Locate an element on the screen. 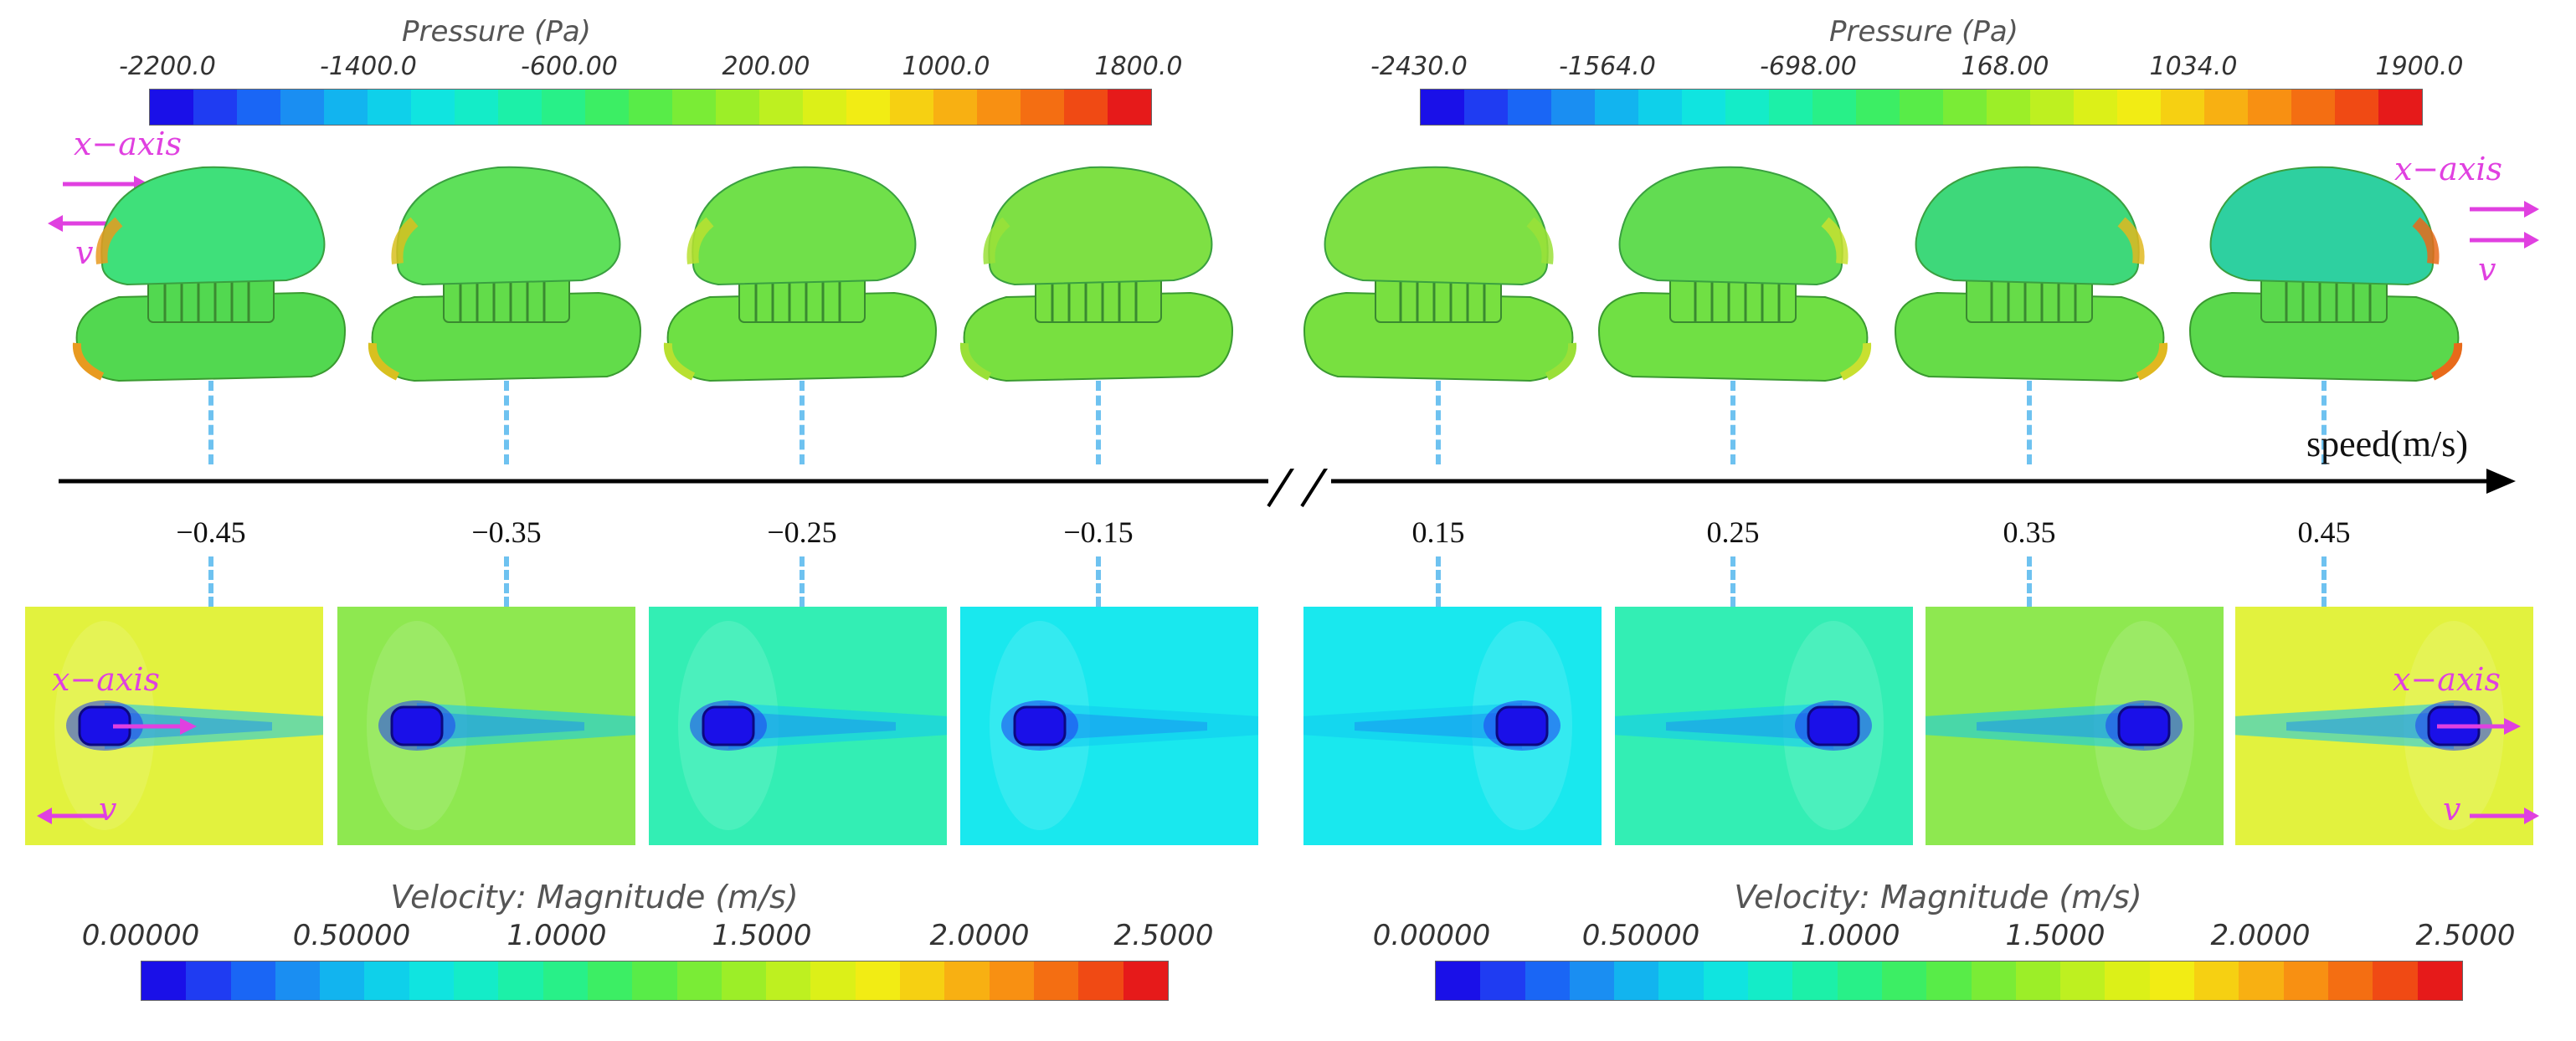 The width and height of the screenshot is (2576, 1041). speed-tick-label: 0.25 is located at coordinates (1733, 532).